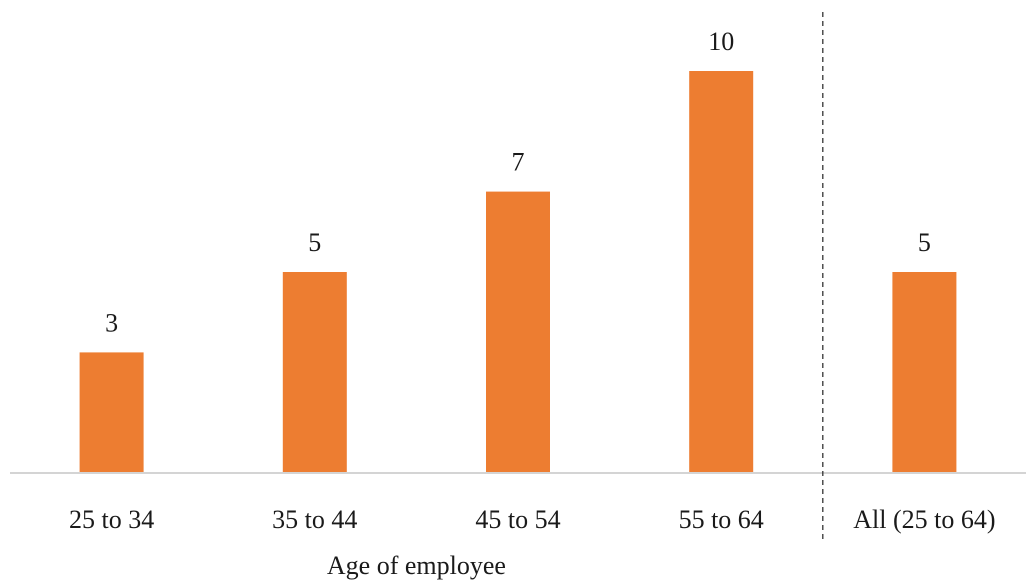  I want to click on x-tick-label-4: 55 to 64, so click(721, 519).